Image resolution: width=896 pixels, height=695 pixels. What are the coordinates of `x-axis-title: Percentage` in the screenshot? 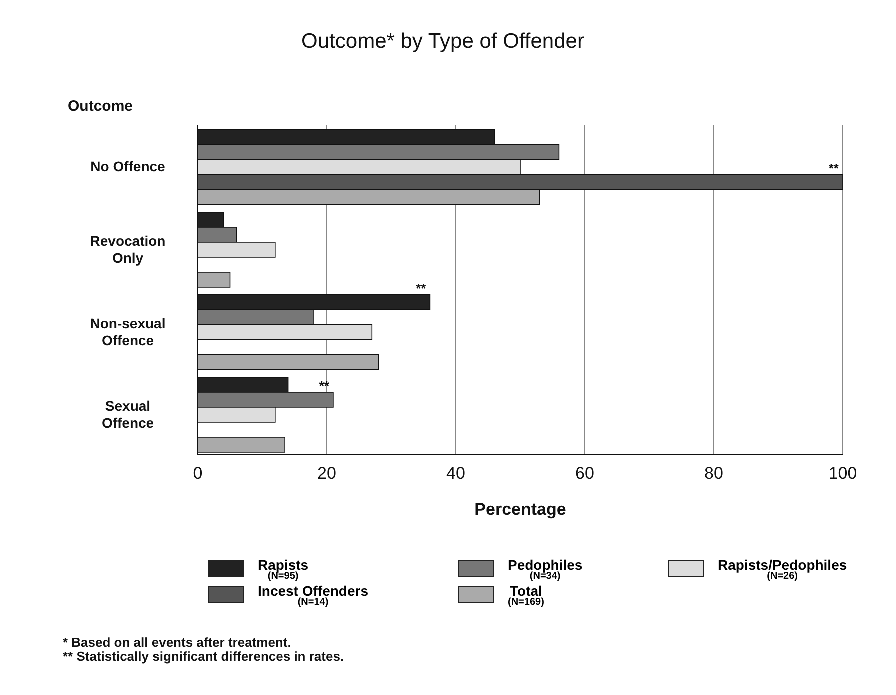 It's located at (520, 509).